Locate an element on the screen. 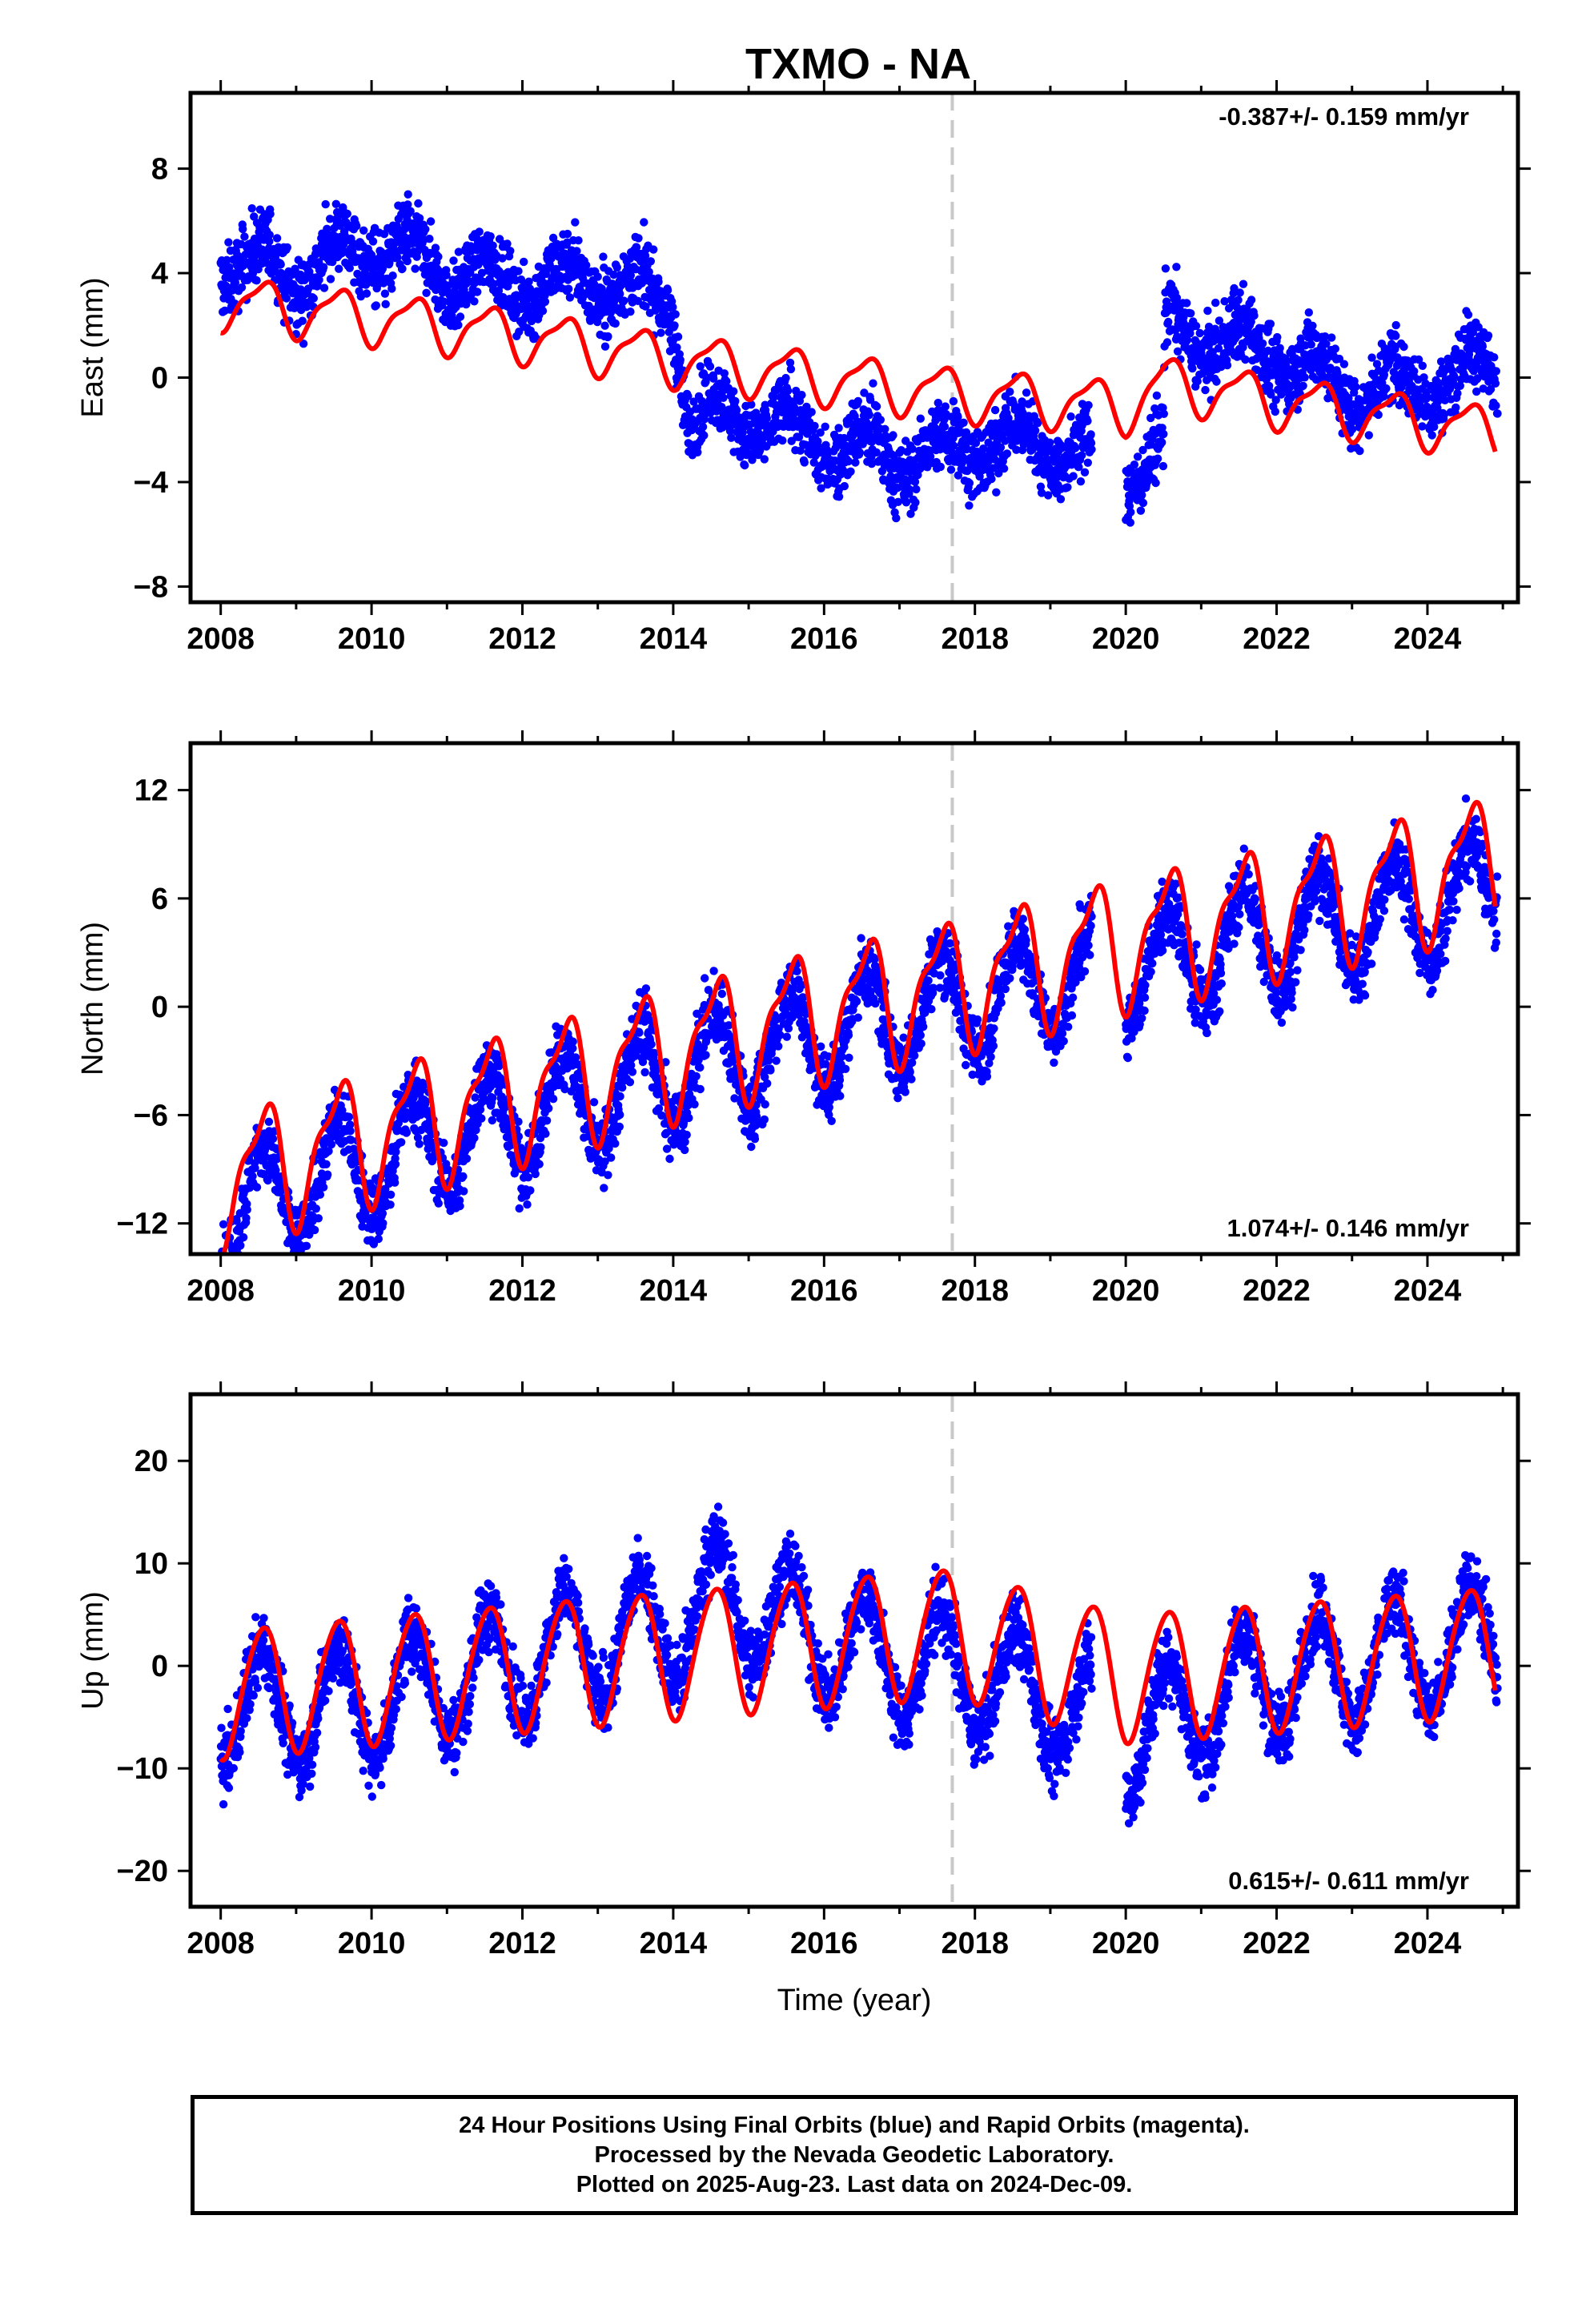  x-tick-label: 2020 is located at coordinates (1126, 639).